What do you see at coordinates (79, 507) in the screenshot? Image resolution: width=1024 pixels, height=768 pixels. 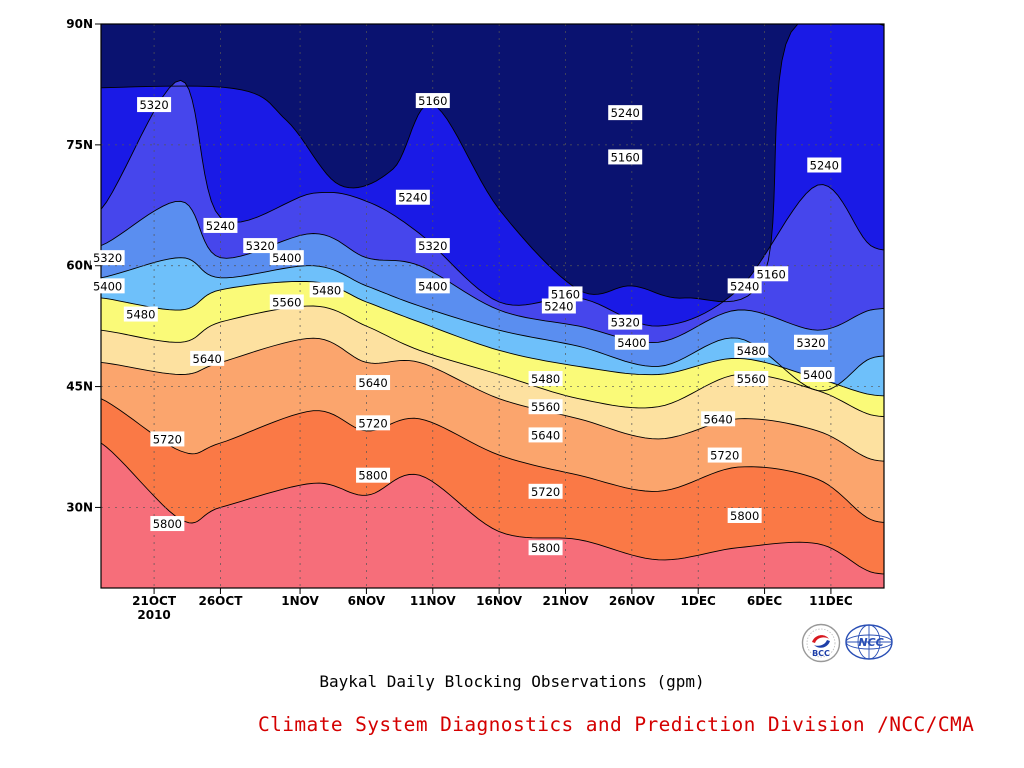 I see `y-tick-label: 30N` at bounding box center [79, 507].